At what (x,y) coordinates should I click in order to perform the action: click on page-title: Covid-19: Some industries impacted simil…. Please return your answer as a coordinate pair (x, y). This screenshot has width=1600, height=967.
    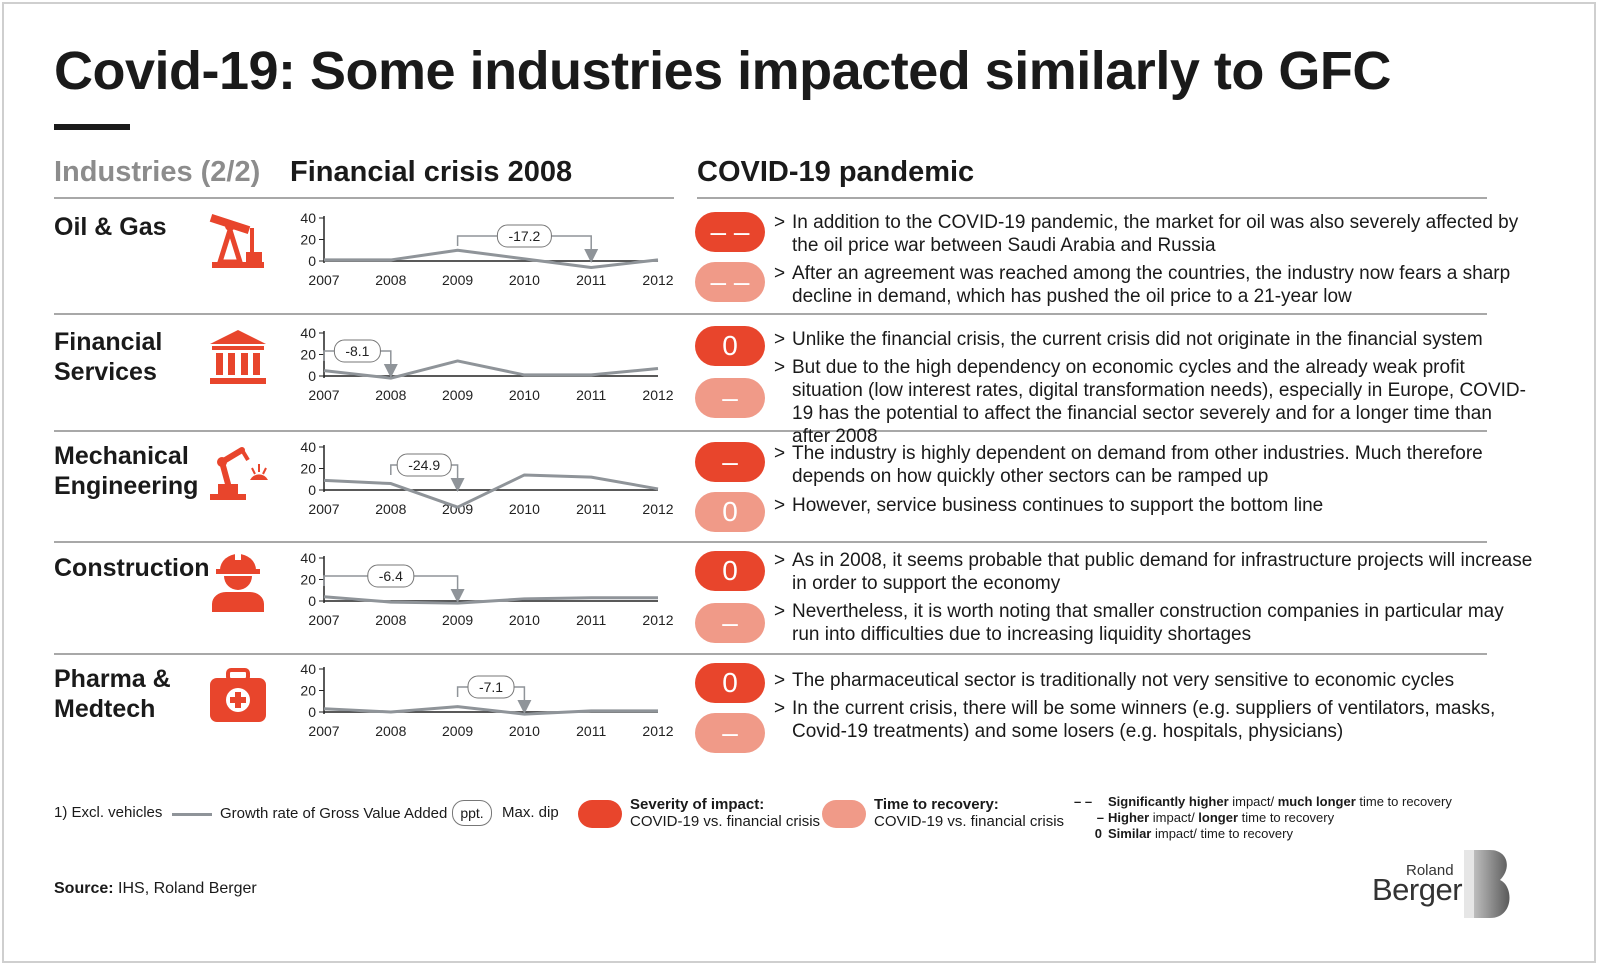
    Looking at the image, I should click on (722, 71).